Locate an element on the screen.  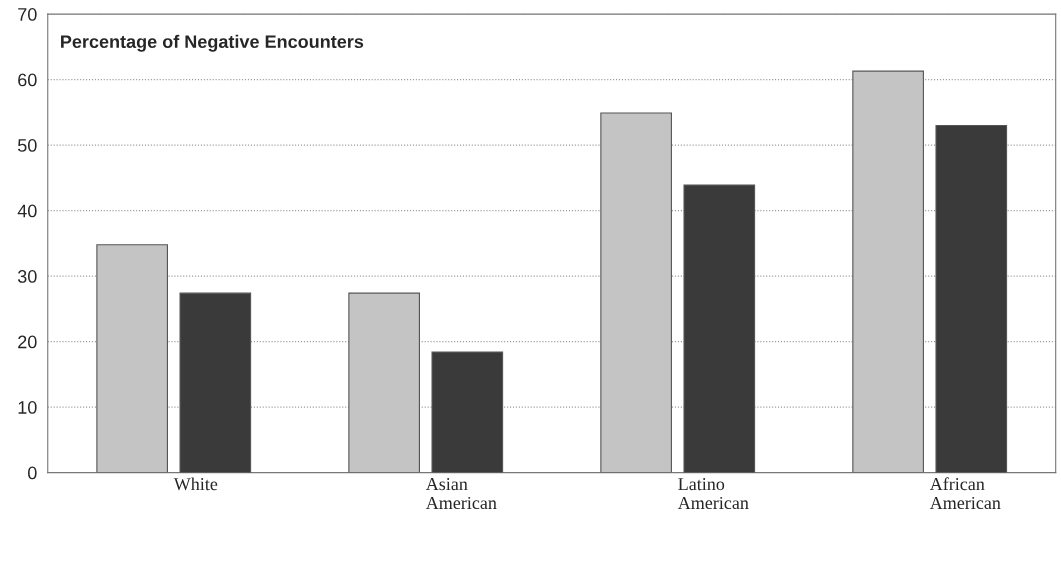
y-tick-label: 20 is located at coordinates (27, 342).